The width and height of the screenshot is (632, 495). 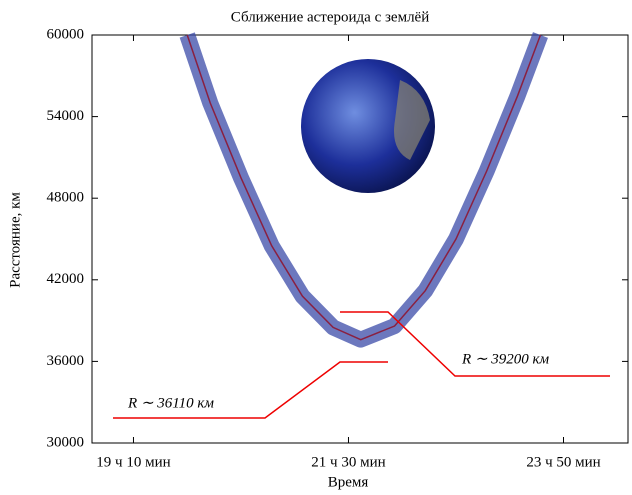 I want to click on x-tick-label: 23 ч 50 мин, so click(x=563, y=462).